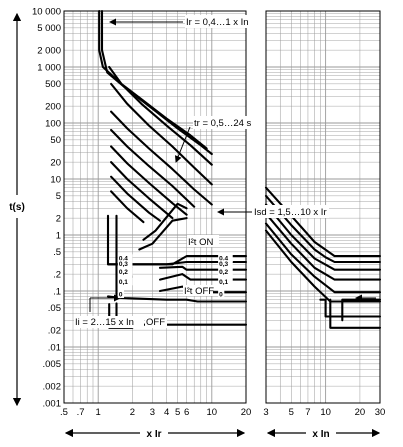 This screenshot has height=447, width=403. I want to click on y-tick-label: .1, so click(57, 291).